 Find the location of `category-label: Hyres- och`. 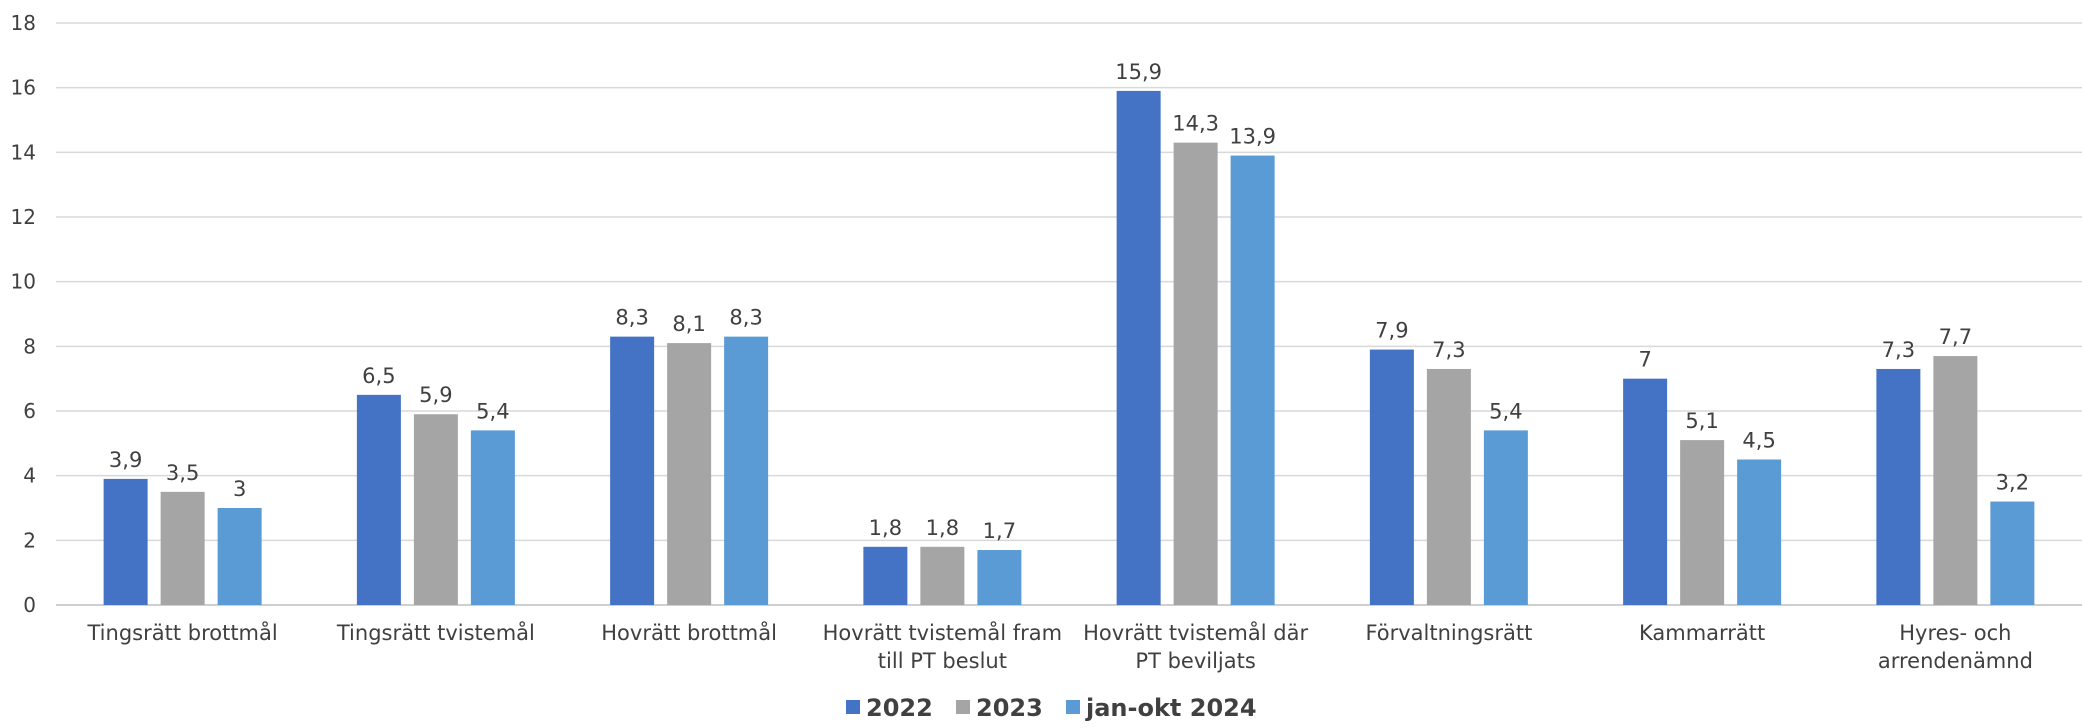

category-label: Hyres- och is located at coordinates (1955, 633).